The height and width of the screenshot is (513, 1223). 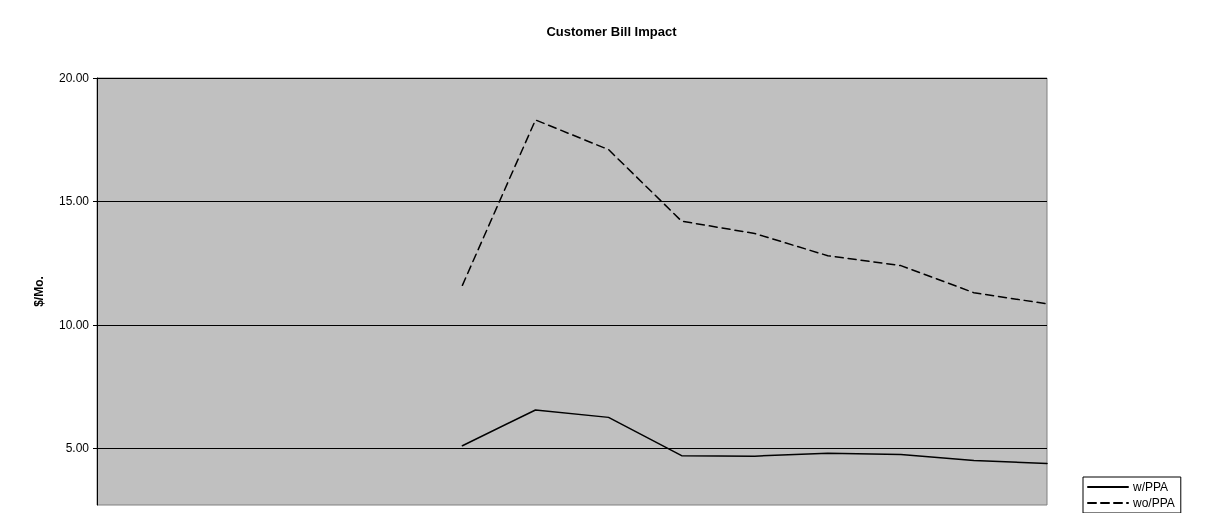 What do you see at coordinates (77, 448) in the screenshot?
I see `y-tick-label: 5.00` at bounding box center [77, 448].